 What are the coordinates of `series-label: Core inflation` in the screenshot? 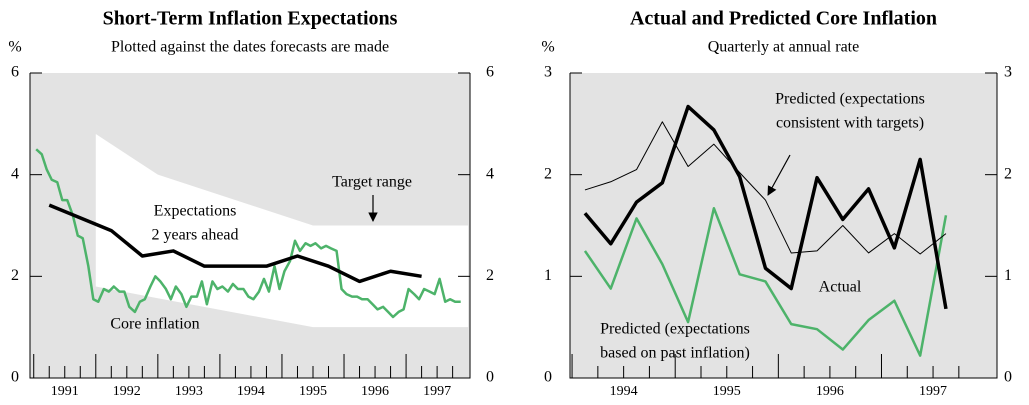 It's located at (154, 324).